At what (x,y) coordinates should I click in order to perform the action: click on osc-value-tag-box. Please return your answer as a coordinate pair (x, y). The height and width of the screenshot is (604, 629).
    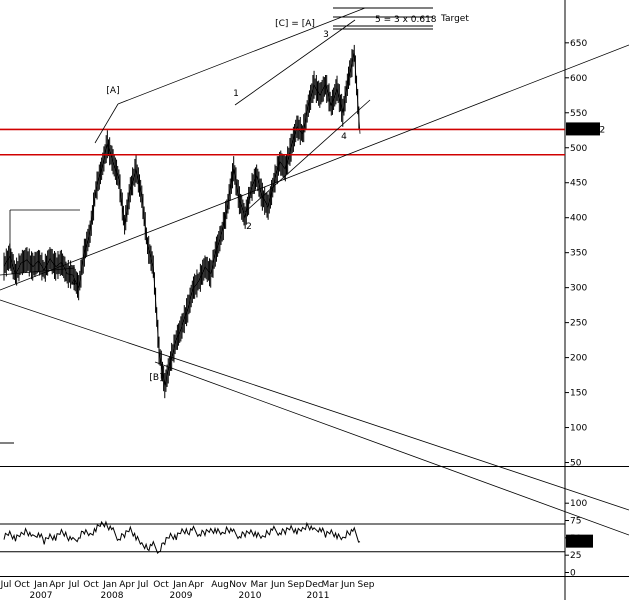
    Looking at the image, I should click on (579, 541).